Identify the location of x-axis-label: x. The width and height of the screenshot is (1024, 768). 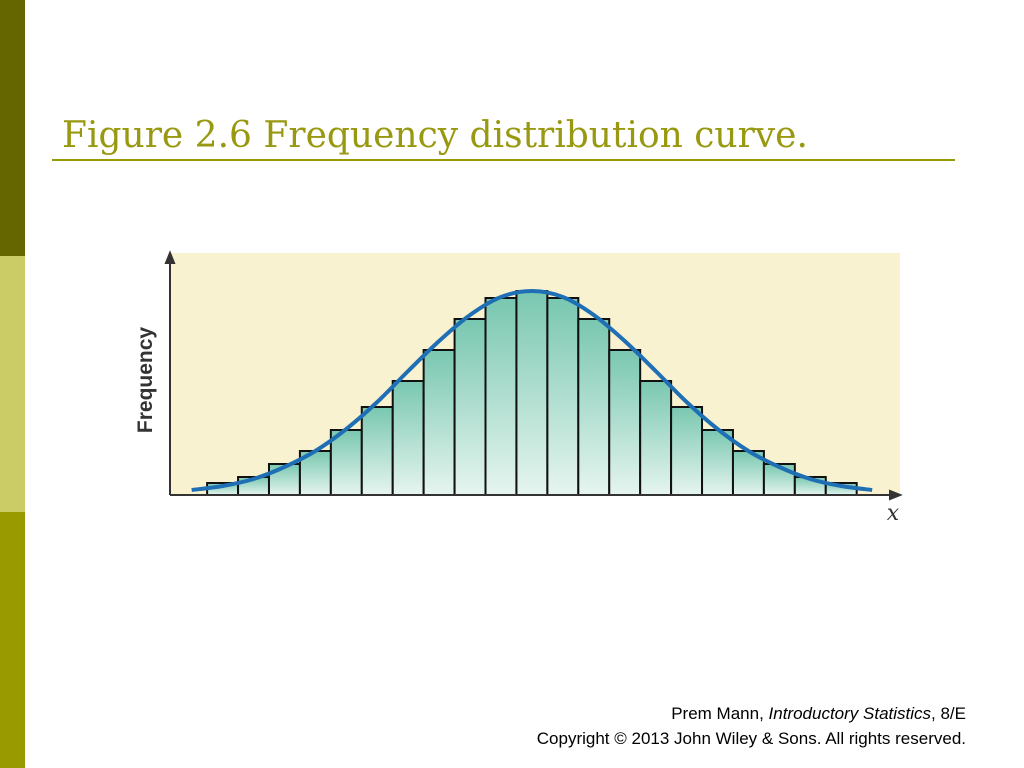
(893, 513).